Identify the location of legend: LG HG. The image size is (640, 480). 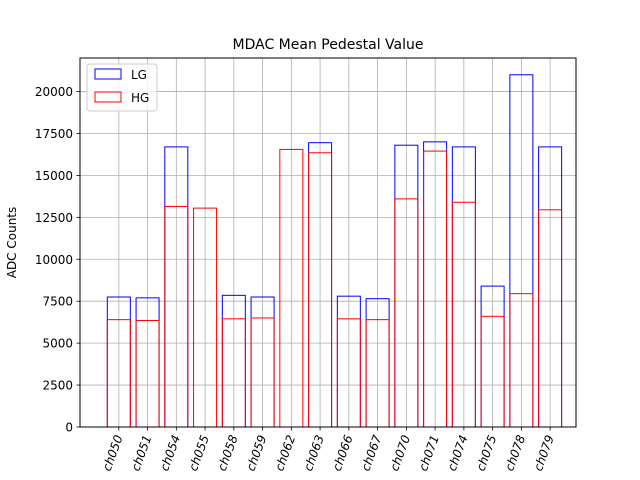
(122, 87).